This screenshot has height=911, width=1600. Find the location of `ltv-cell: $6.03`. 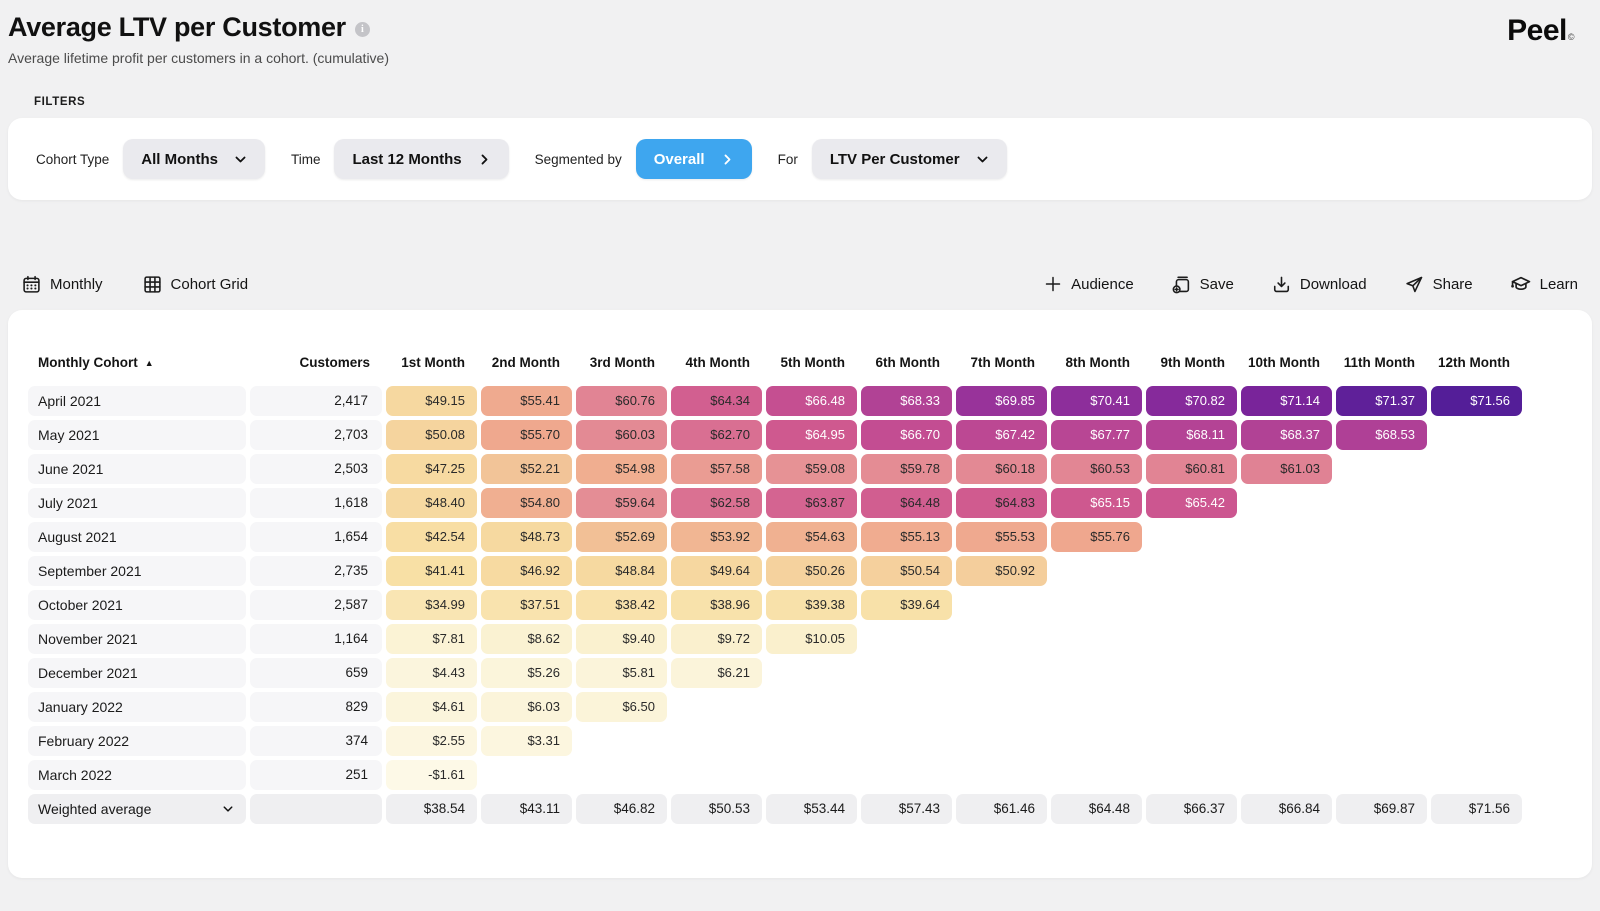

ltv-cell: $6.03 is located at coordinates (526, 707).